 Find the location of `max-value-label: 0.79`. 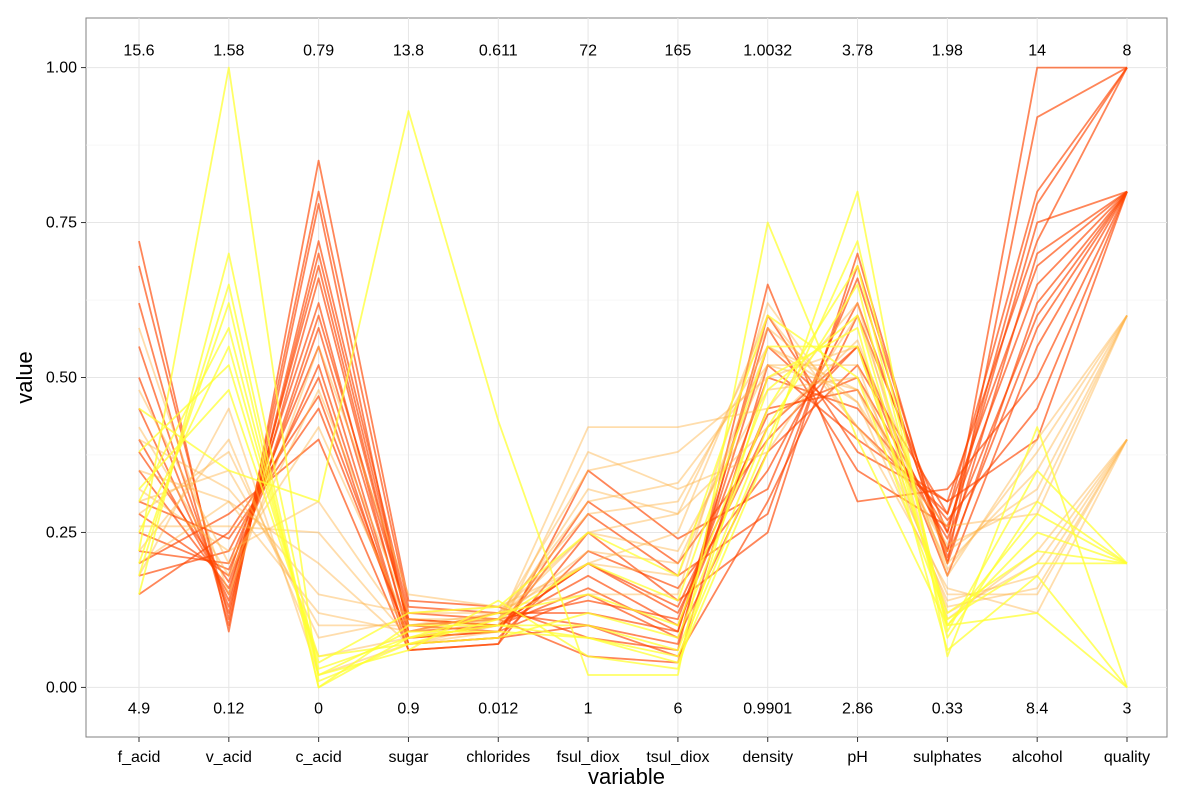

max-value-label: 0.79 is located at coordinates (318, 51).